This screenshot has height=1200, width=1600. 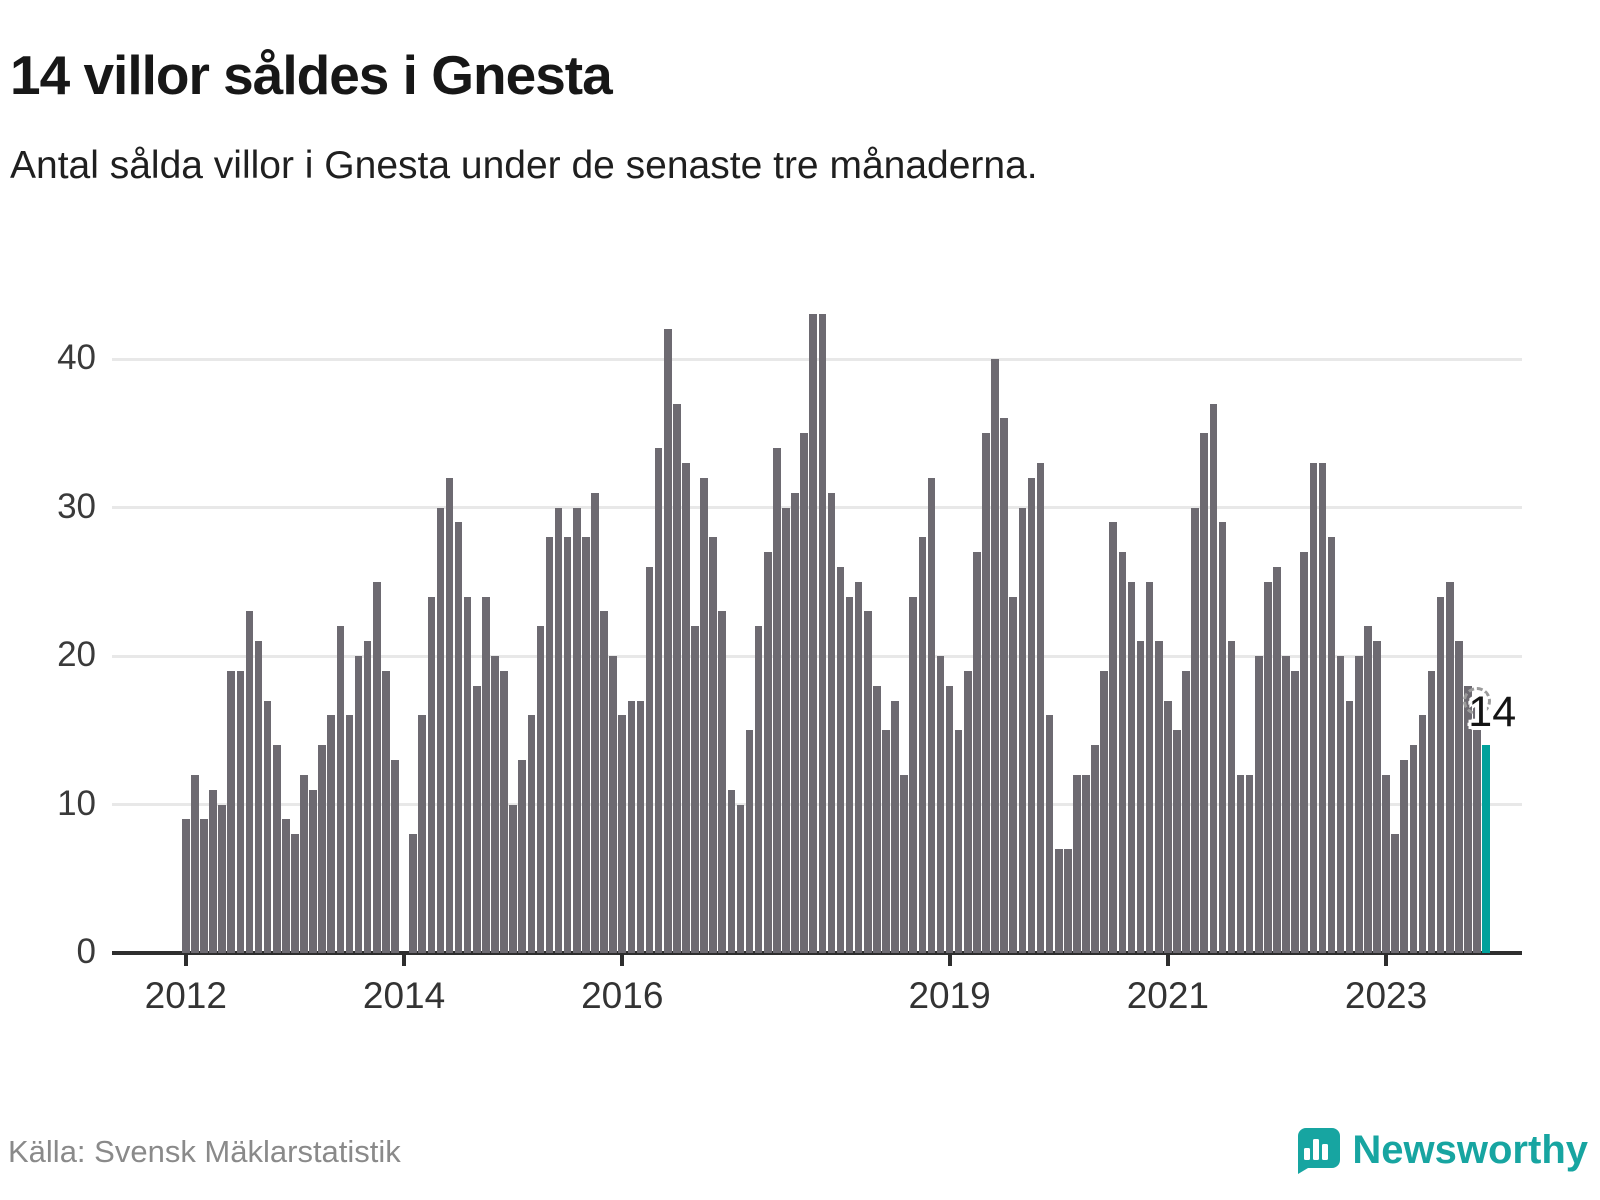 What do you see at coordinates (949, 995) in the screenshot?
I see `x-axis-label: 2019` at bounding box center [949, 995].